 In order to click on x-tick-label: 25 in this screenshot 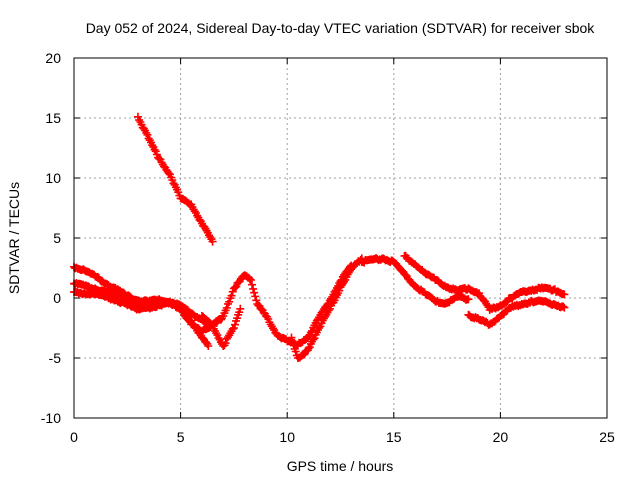, I will do `click(607, 437)`.